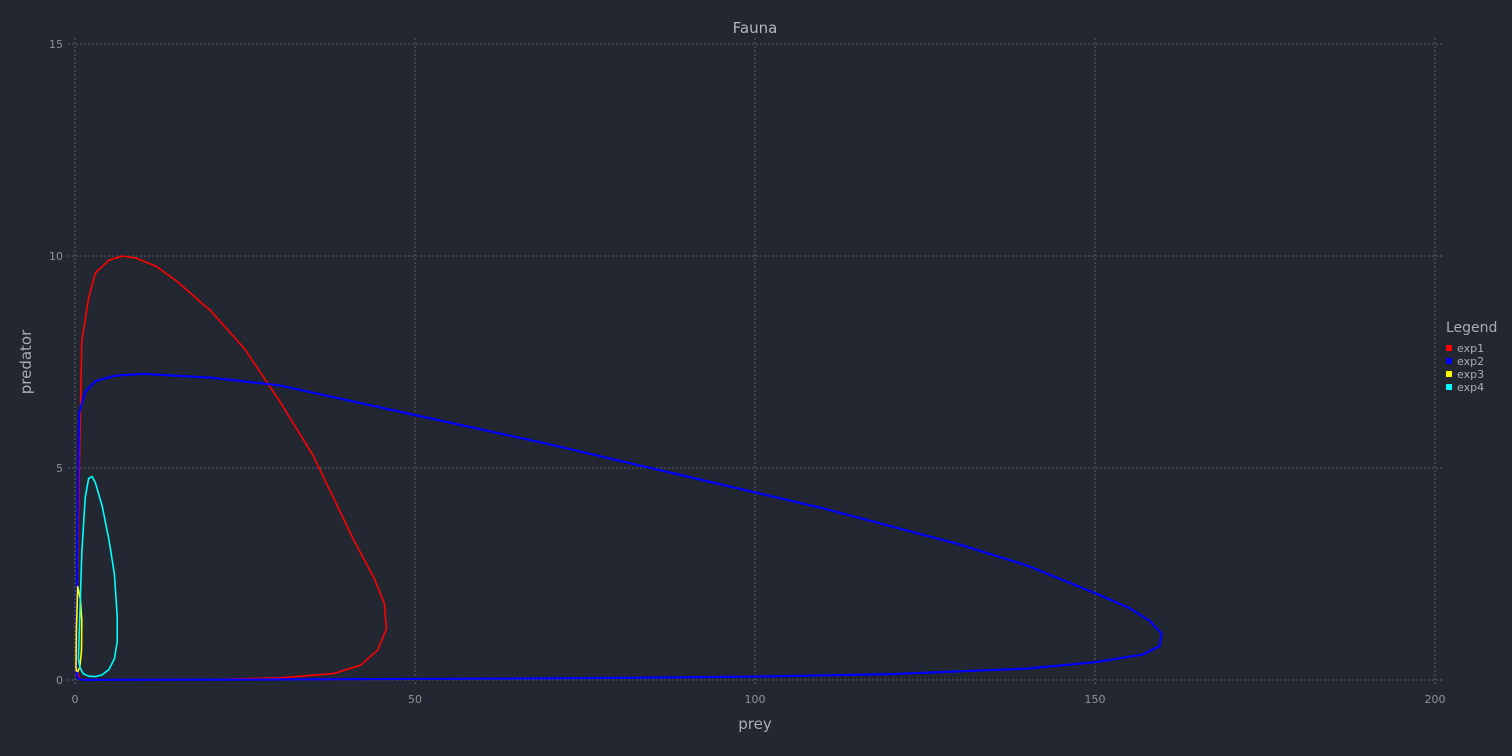  Describe the element at coordinates (97, 576) in the screenshot. I see `series-line-exp4` at that location.